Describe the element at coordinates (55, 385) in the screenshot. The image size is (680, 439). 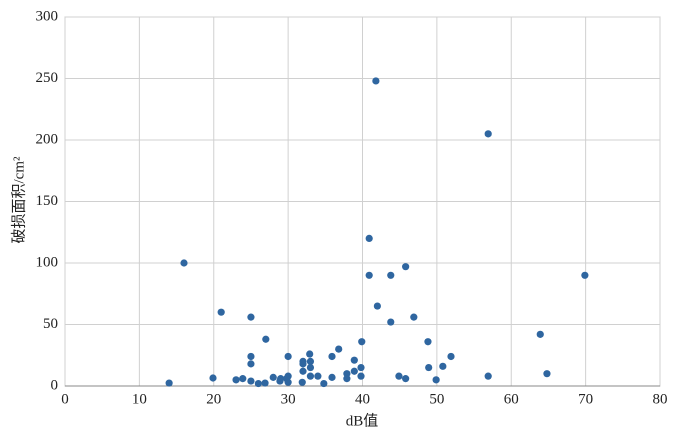
I see `y-tick-label: 0` at that location.